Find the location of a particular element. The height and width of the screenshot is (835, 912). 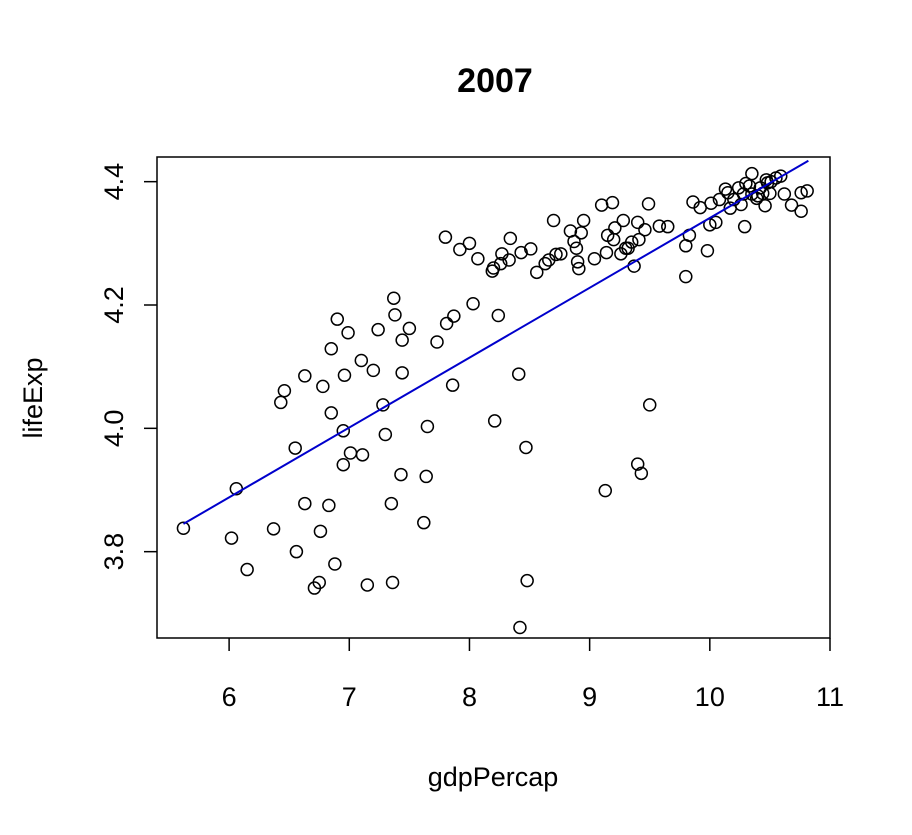

x-axis: 6 7 8 9 10 11 is located at coordinates (533, 675).